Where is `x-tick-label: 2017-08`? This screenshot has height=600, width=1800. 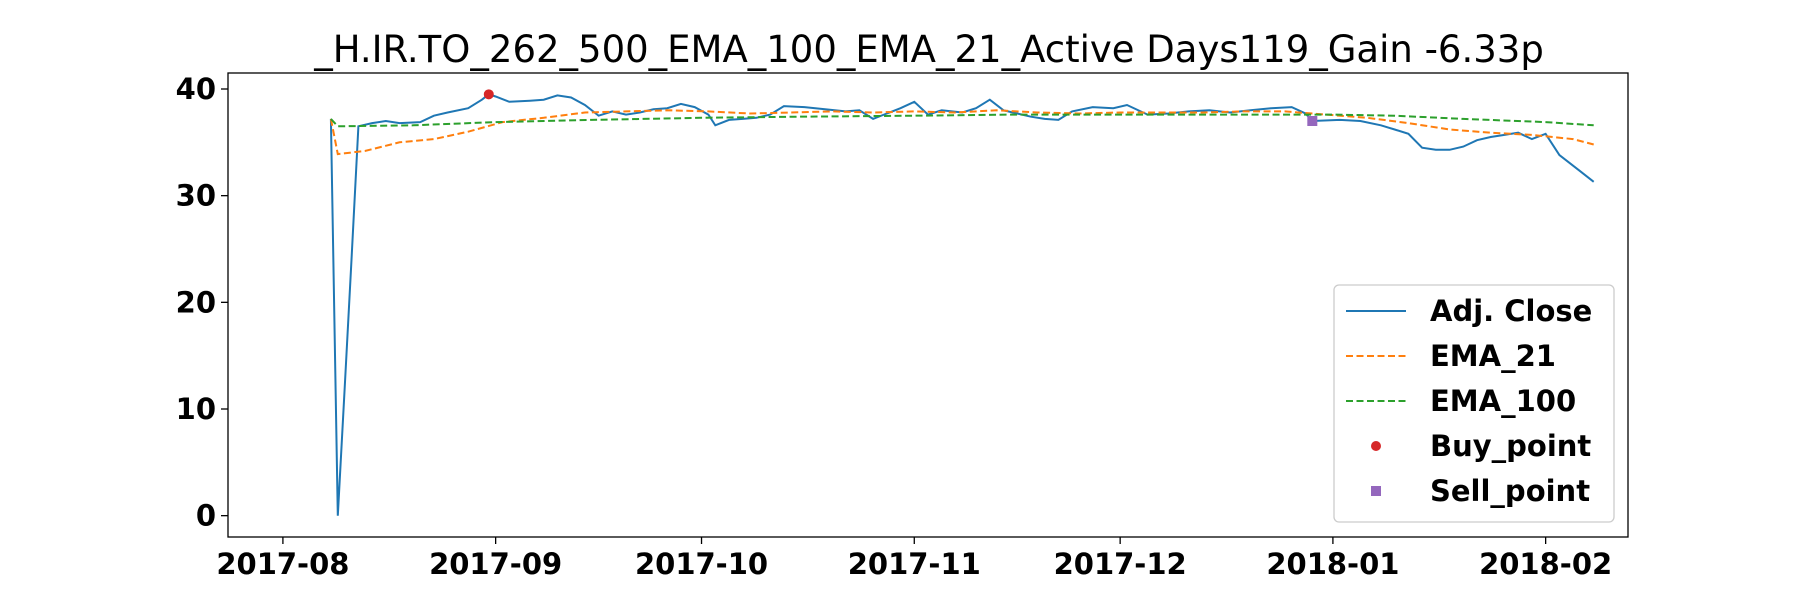 x-tick-label: 2017-08 is located at coordinates (282, 564).